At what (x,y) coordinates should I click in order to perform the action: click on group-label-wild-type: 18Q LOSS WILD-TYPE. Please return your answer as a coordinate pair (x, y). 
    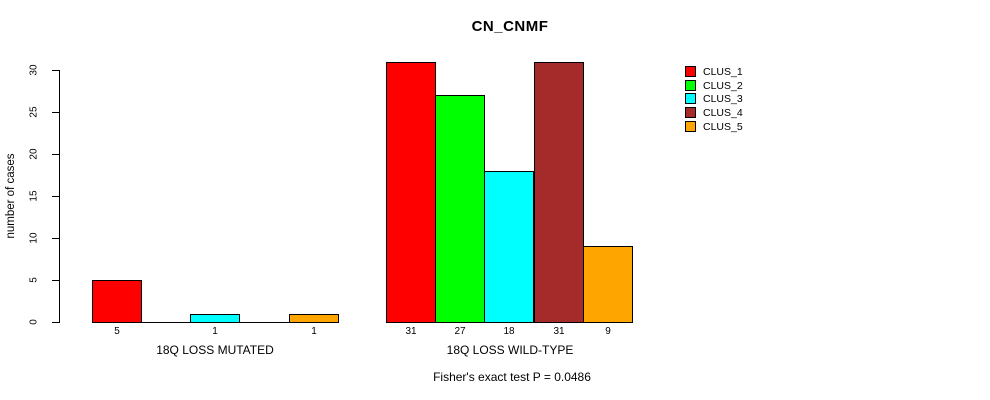
    Looking at the image, I should click on (510, 350).